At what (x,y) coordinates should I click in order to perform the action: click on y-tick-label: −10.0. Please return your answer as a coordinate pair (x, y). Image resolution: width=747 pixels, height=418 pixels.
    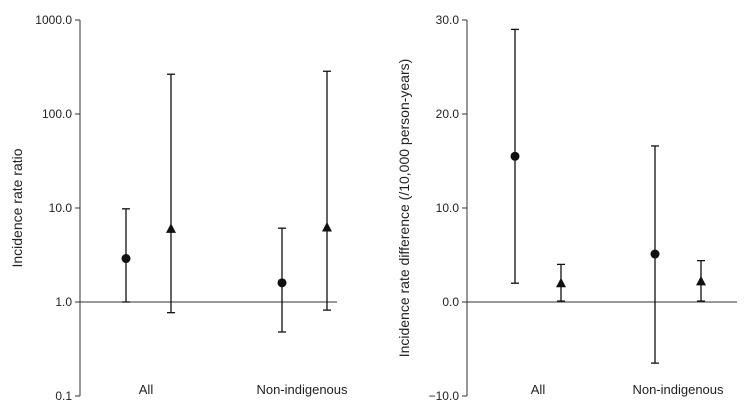
    Looking at the image, I should click on (444, 396).